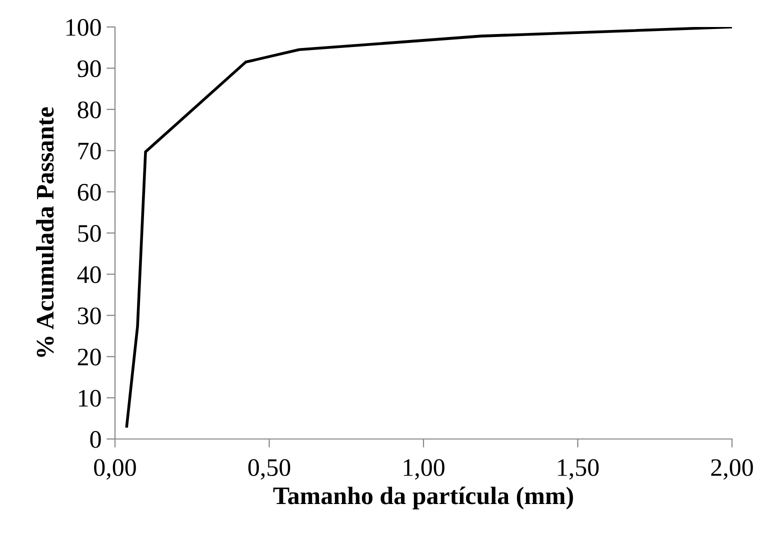 The width and height of the screenshot is (762, 536). Describe the element at coordinates (115, 469) in the screenshot. I see `x-tick-label: 0,00` at that location.